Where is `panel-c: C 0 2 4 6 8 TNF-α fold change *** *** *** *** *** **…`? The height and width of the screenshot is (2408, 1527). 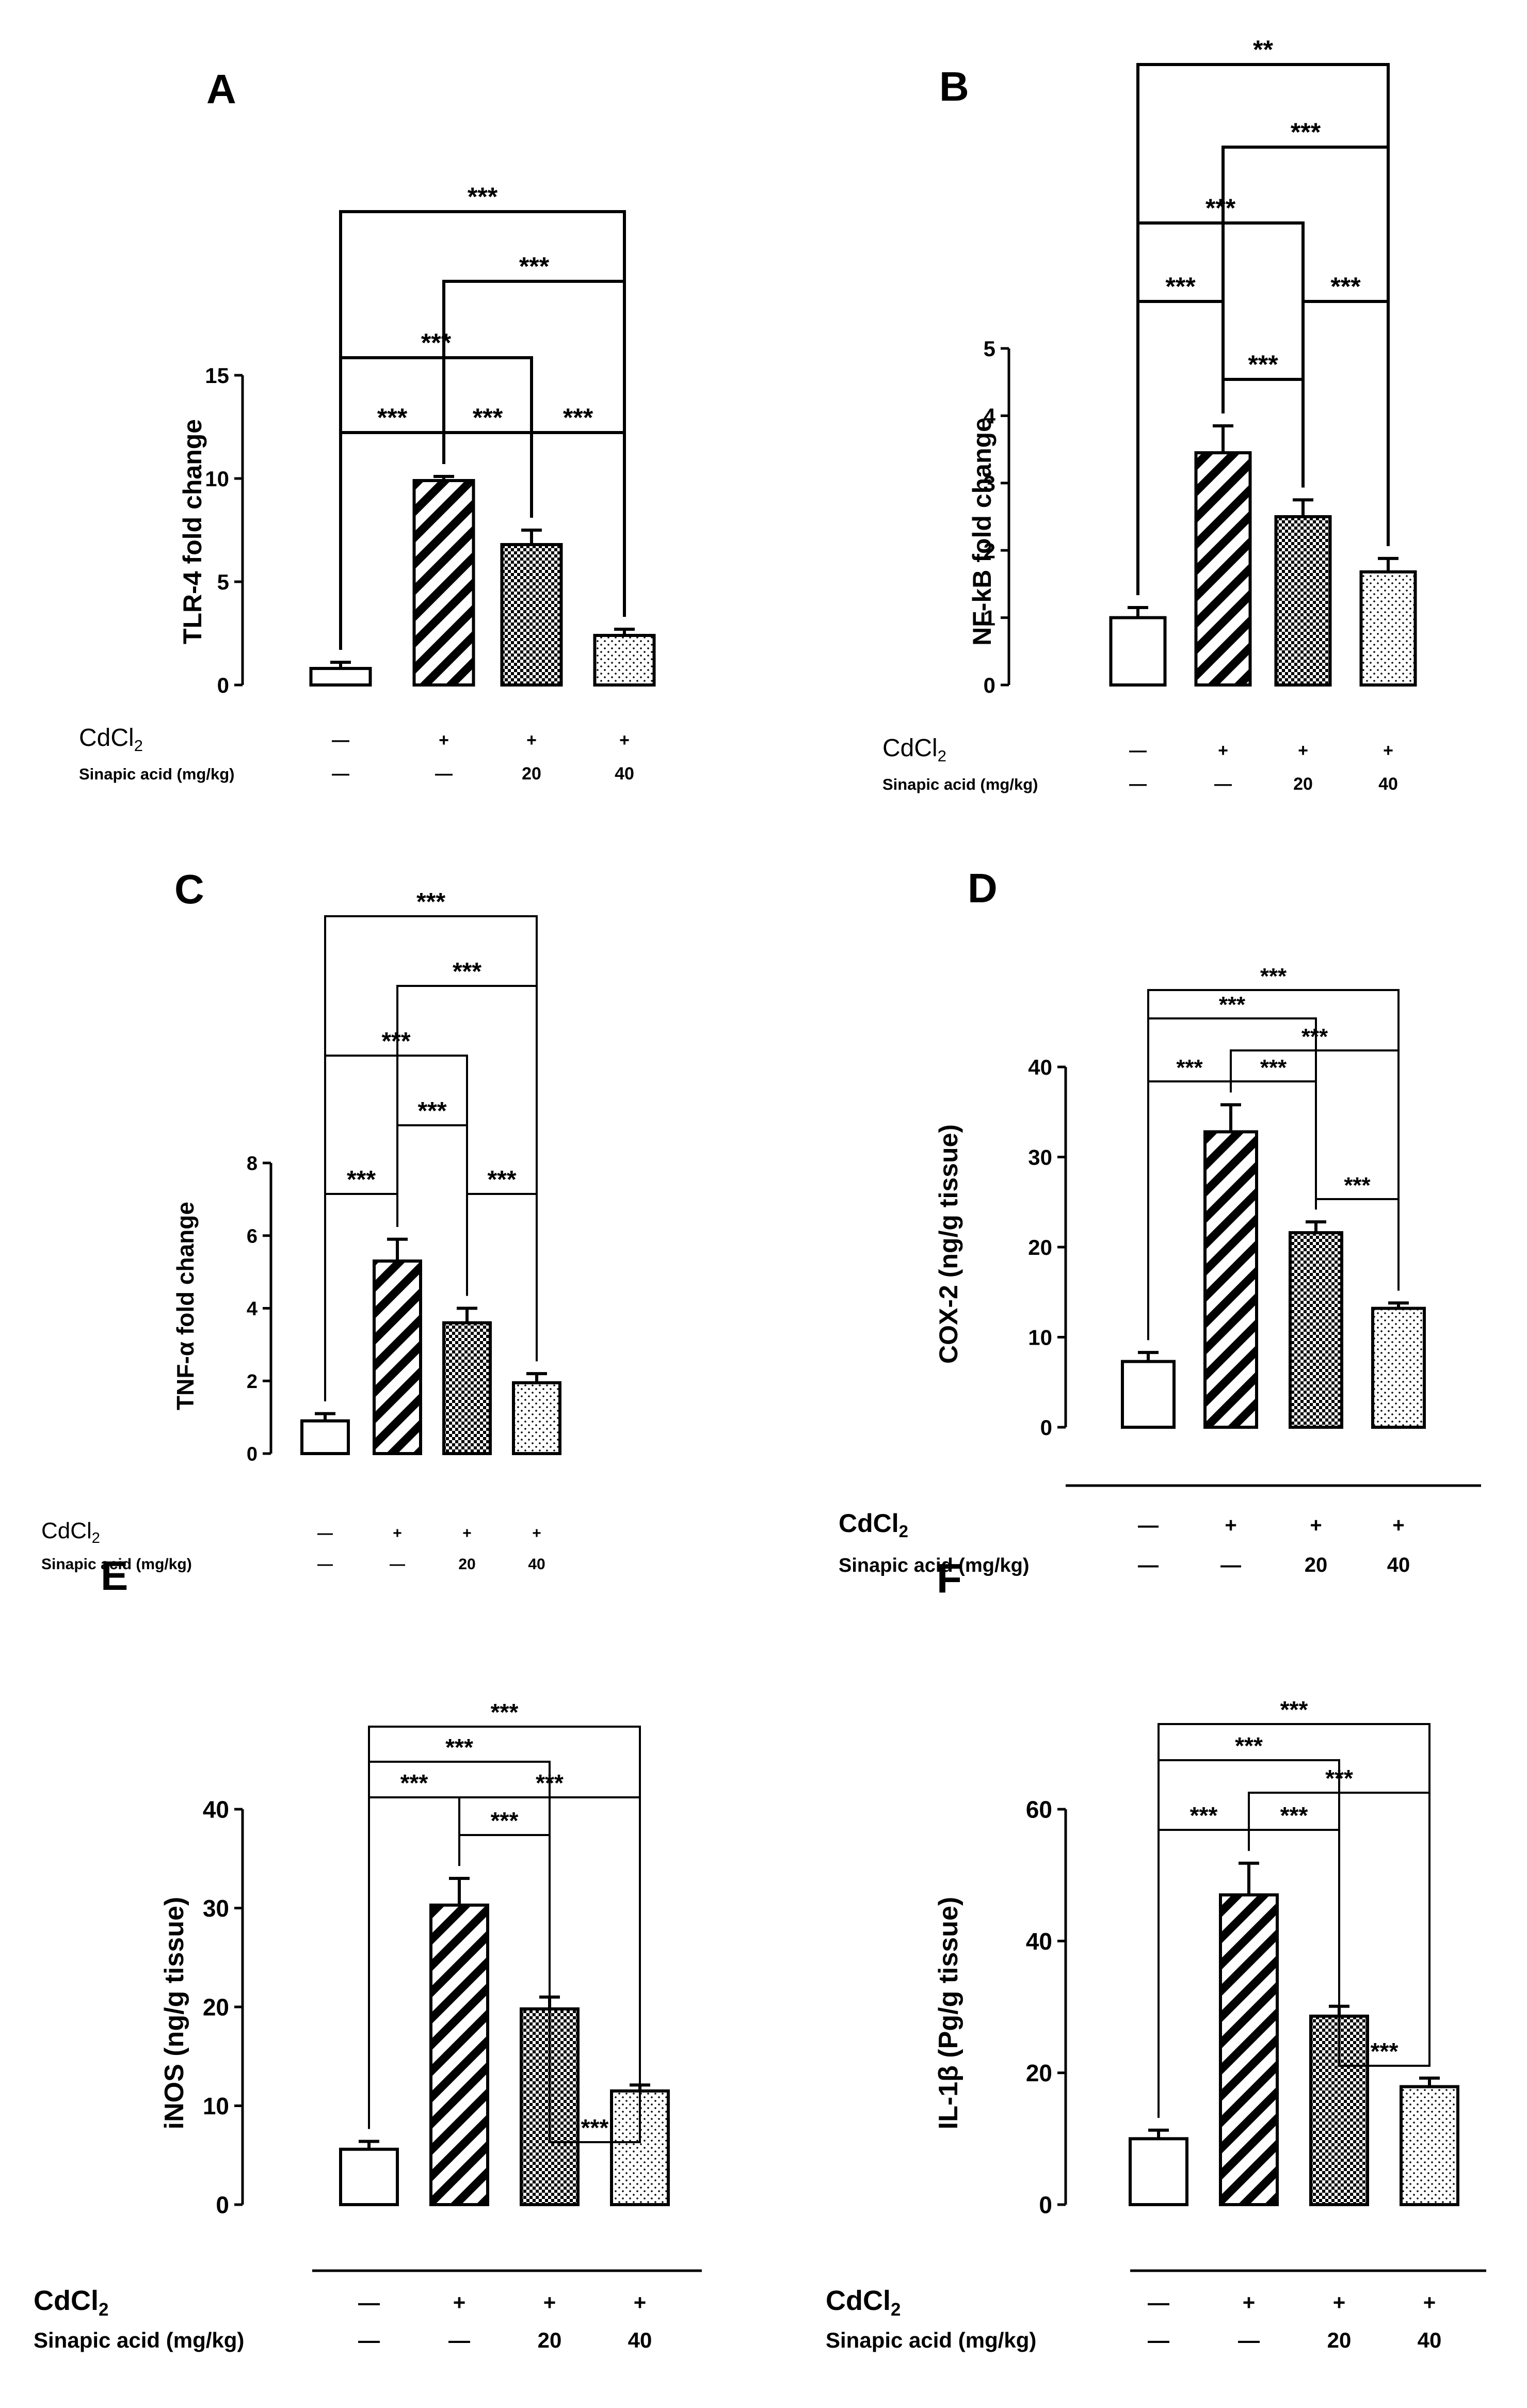 panel-c: C 0 2 4 6 8 TNF-α fold change *** *** *** *** *** **… is located at coordinates (301, 1219).